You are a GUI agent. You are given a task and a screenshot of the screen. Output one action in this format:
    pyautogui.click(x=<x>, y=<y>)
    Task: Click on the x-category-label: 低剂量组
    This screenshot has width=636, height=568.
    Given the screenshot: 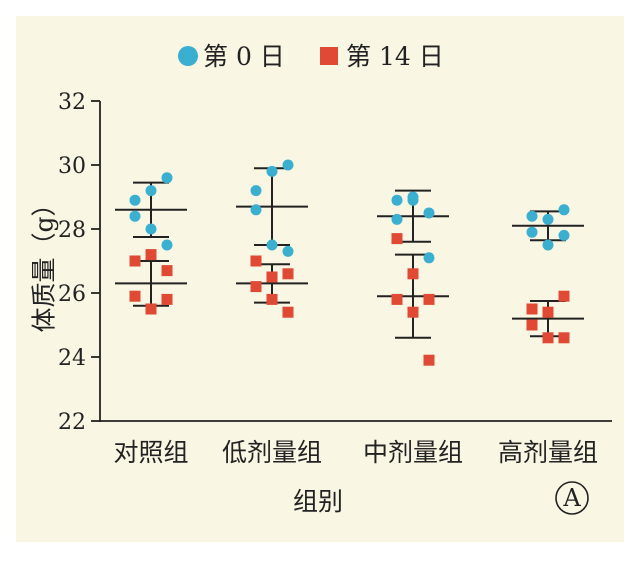 What is the action you would take?
    pyautogui.click(x=272, y=452)
    